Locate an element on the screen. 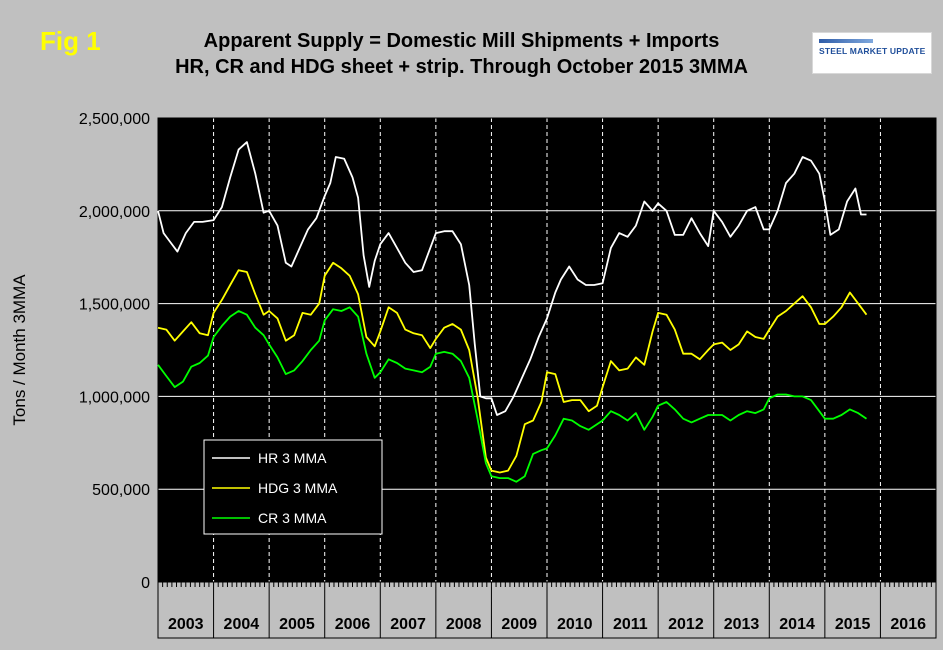  y-tick-label: 2,000,000 is located at coordinates (114, 212).